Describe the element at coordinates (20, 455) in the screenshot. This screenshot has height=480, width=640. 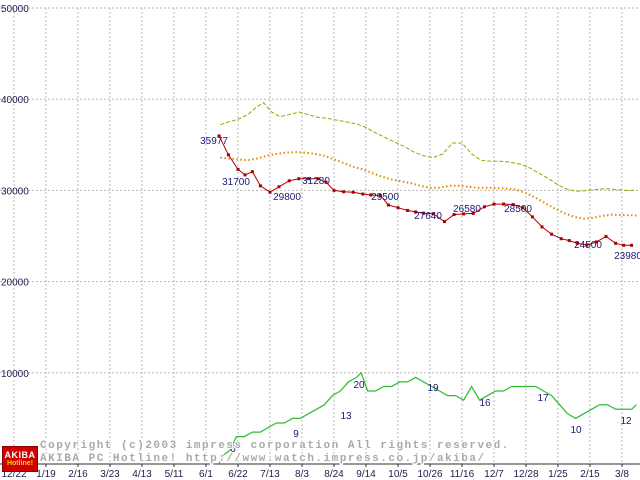
I see `akiba-logo-title: AKIBA` at that location.